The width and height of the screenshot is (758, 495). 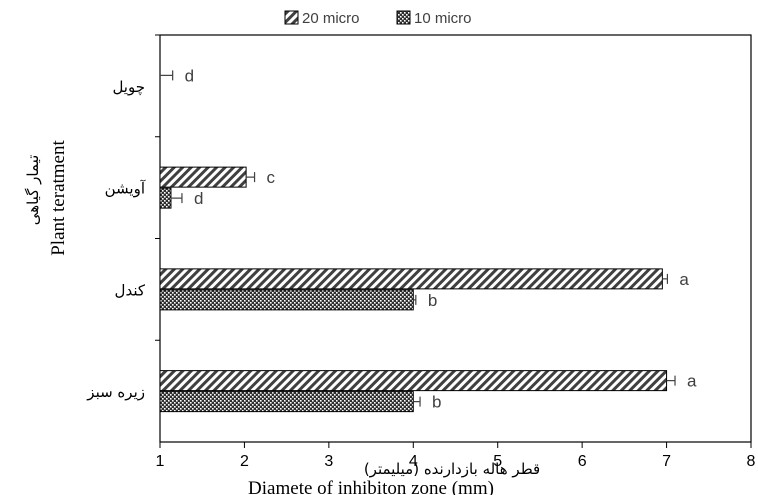 What do you see at coordinates (58, 198) in the screenshot?
I see `y-axis-label-en: Plant teratment` at bounding box center [58, 198].